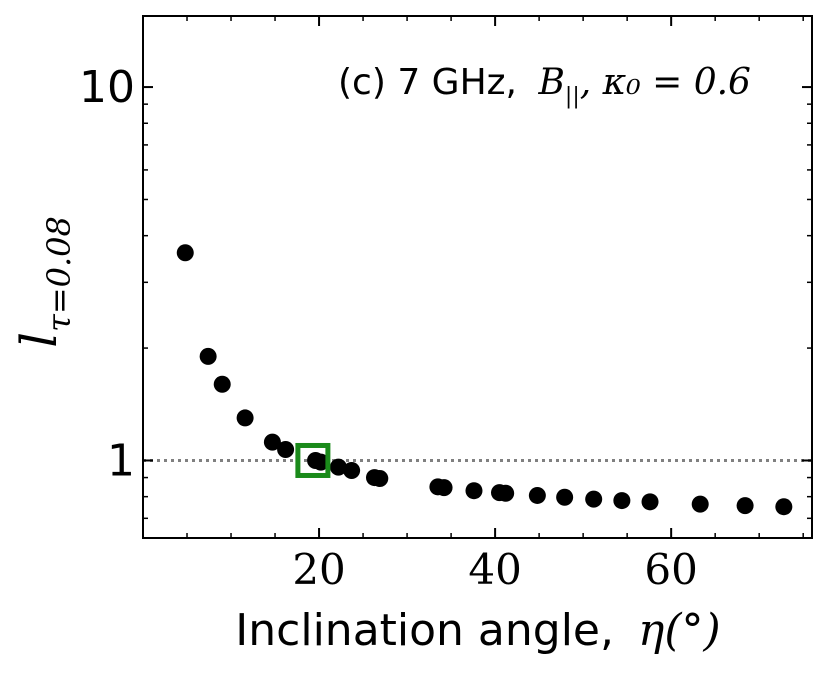 The image size is (830, 674). What do you see at coordinates (494, 569) in the screenshot?
I see `x-tick-label: 40` at bounding box center [494, 569].